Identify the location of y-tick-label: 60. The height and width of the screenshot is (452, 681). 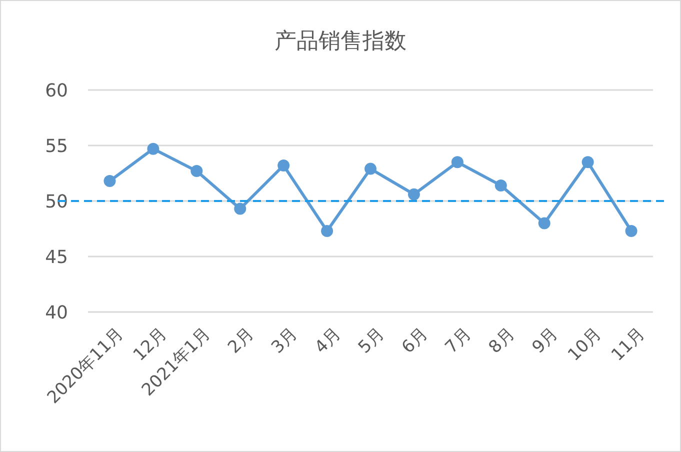
(56, 91).